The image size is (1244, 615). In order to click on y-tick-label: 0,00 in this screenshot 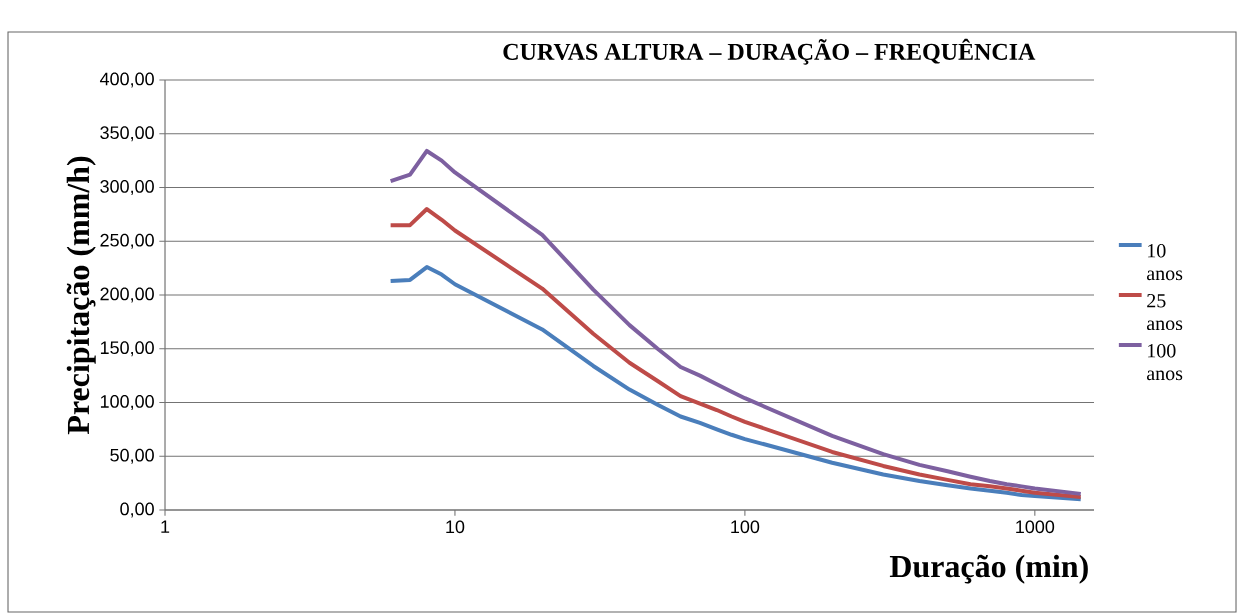, I will do `click(137, 510)`.